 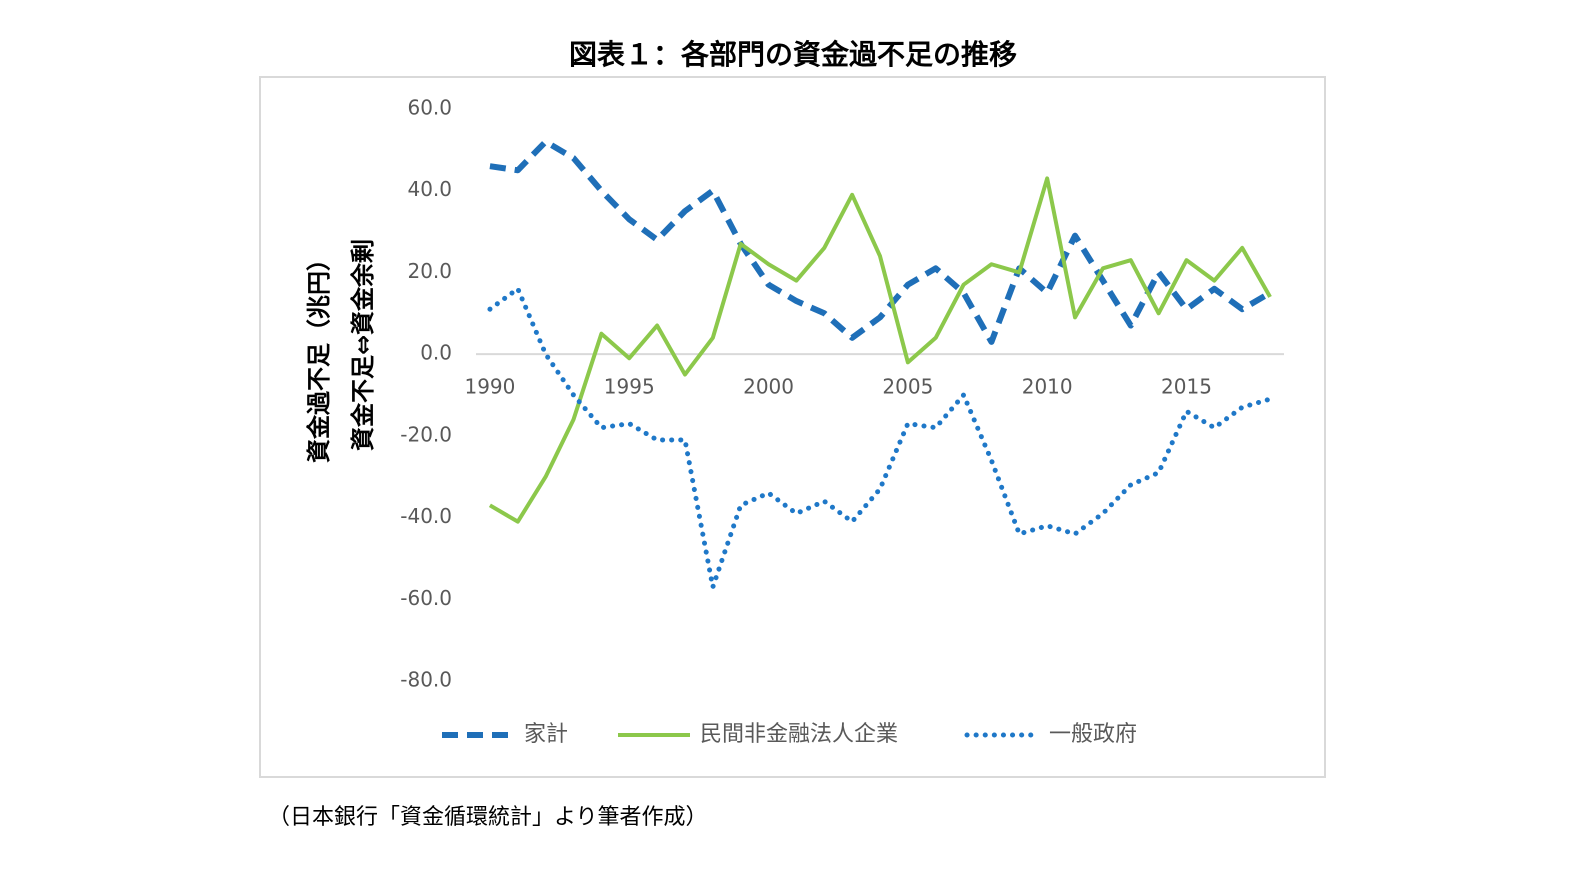 I want to click on x-tick-label: 2015, so click(x=1186, y=387).